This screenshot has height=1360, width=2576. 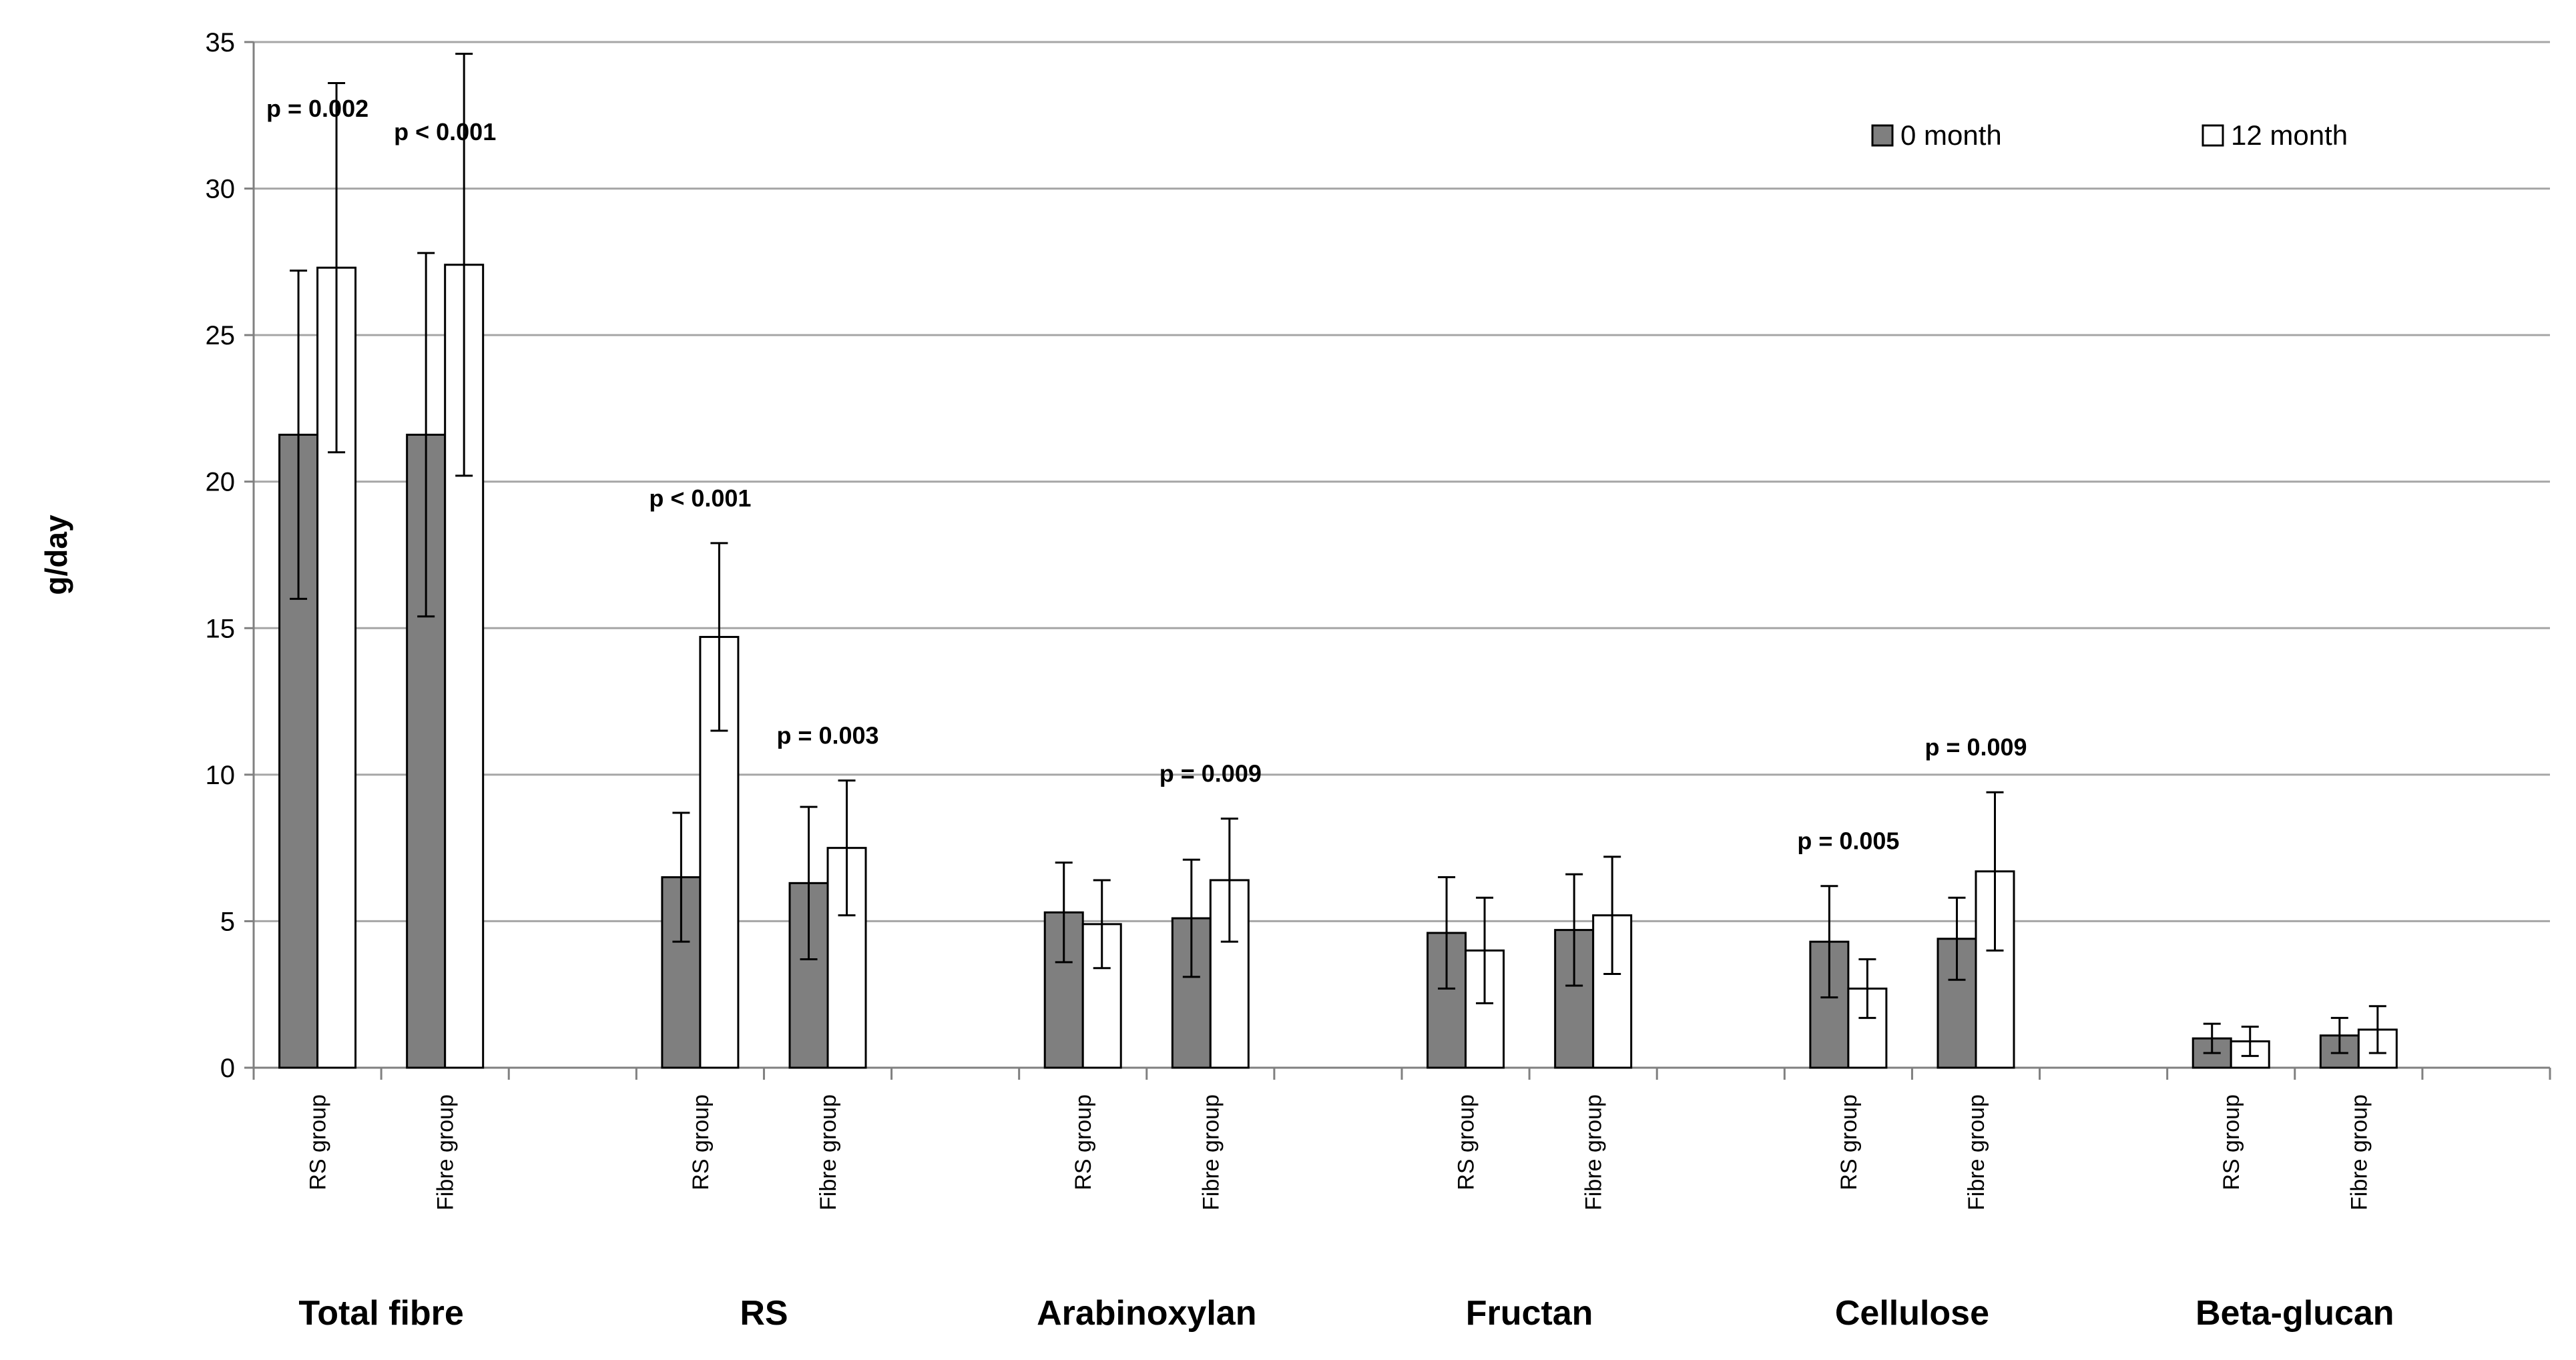 What do you see at coordinates (221, 42) in the screenshot?
I see `y-tick-label: 35` at bounding box center [221, 42].